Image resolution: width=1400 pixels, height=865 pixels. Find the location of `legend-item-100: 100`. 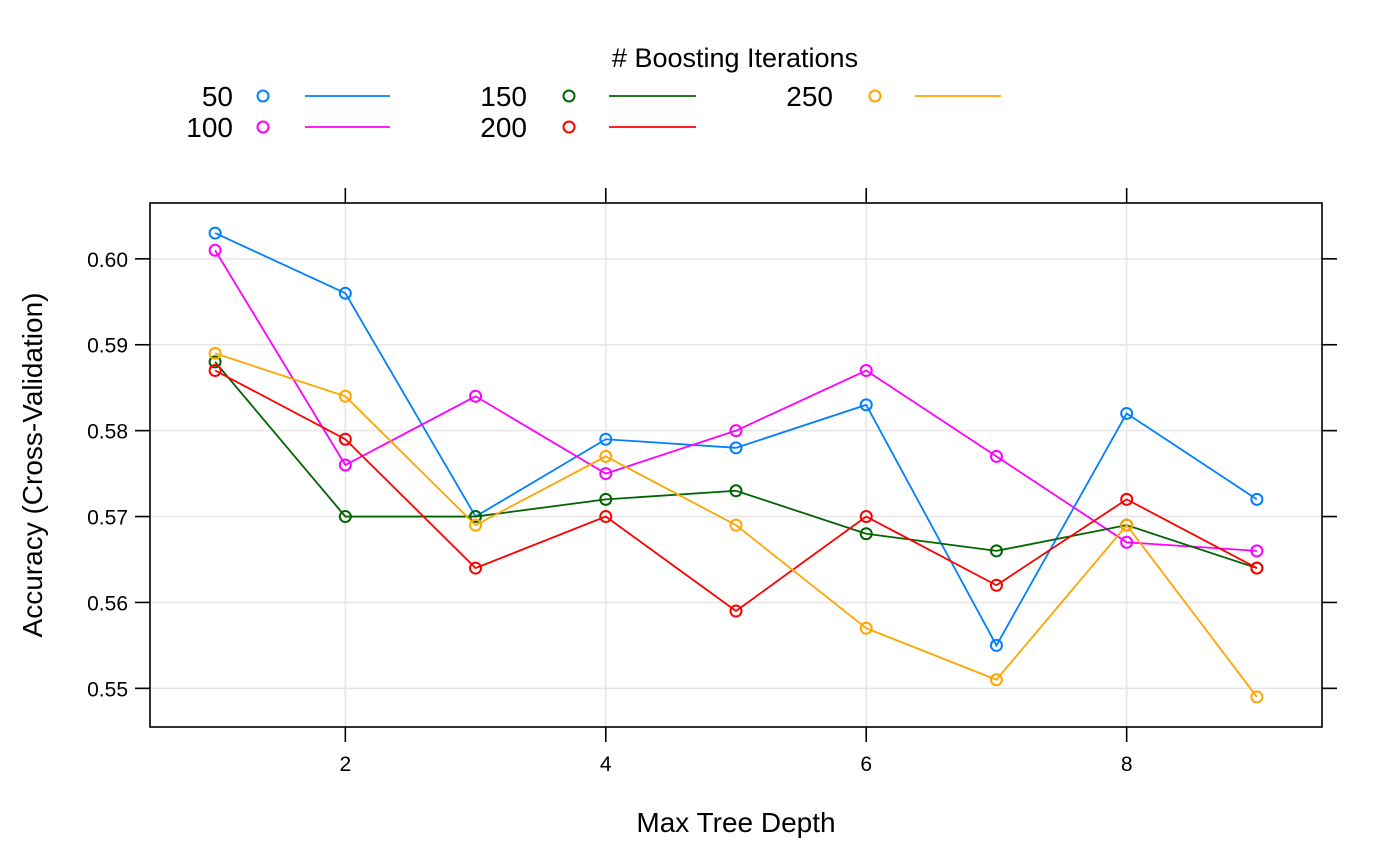

legend-item-100: 100 is located at coordinates (288, 127).